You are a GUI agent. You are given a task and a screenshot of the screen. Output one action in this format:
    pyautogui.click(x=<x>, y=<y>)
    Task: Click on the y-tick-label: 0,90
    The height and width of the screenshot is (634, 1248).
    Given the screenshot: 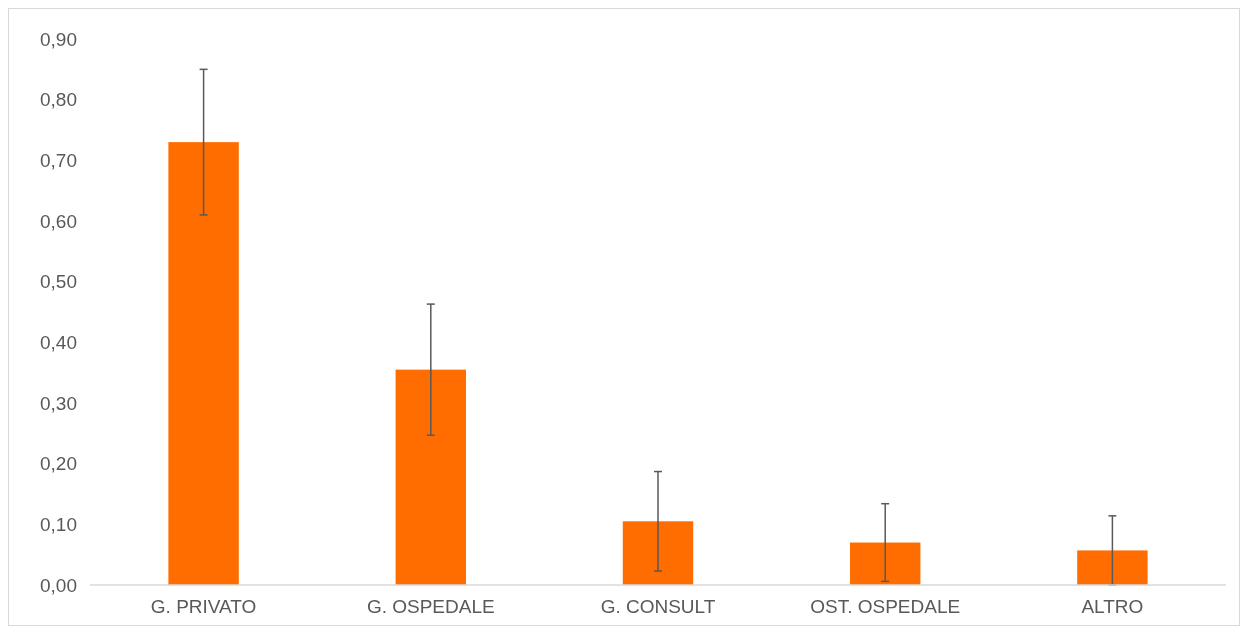 What is the action you would take?
    pyautogui.click(x=58, y=39)
    